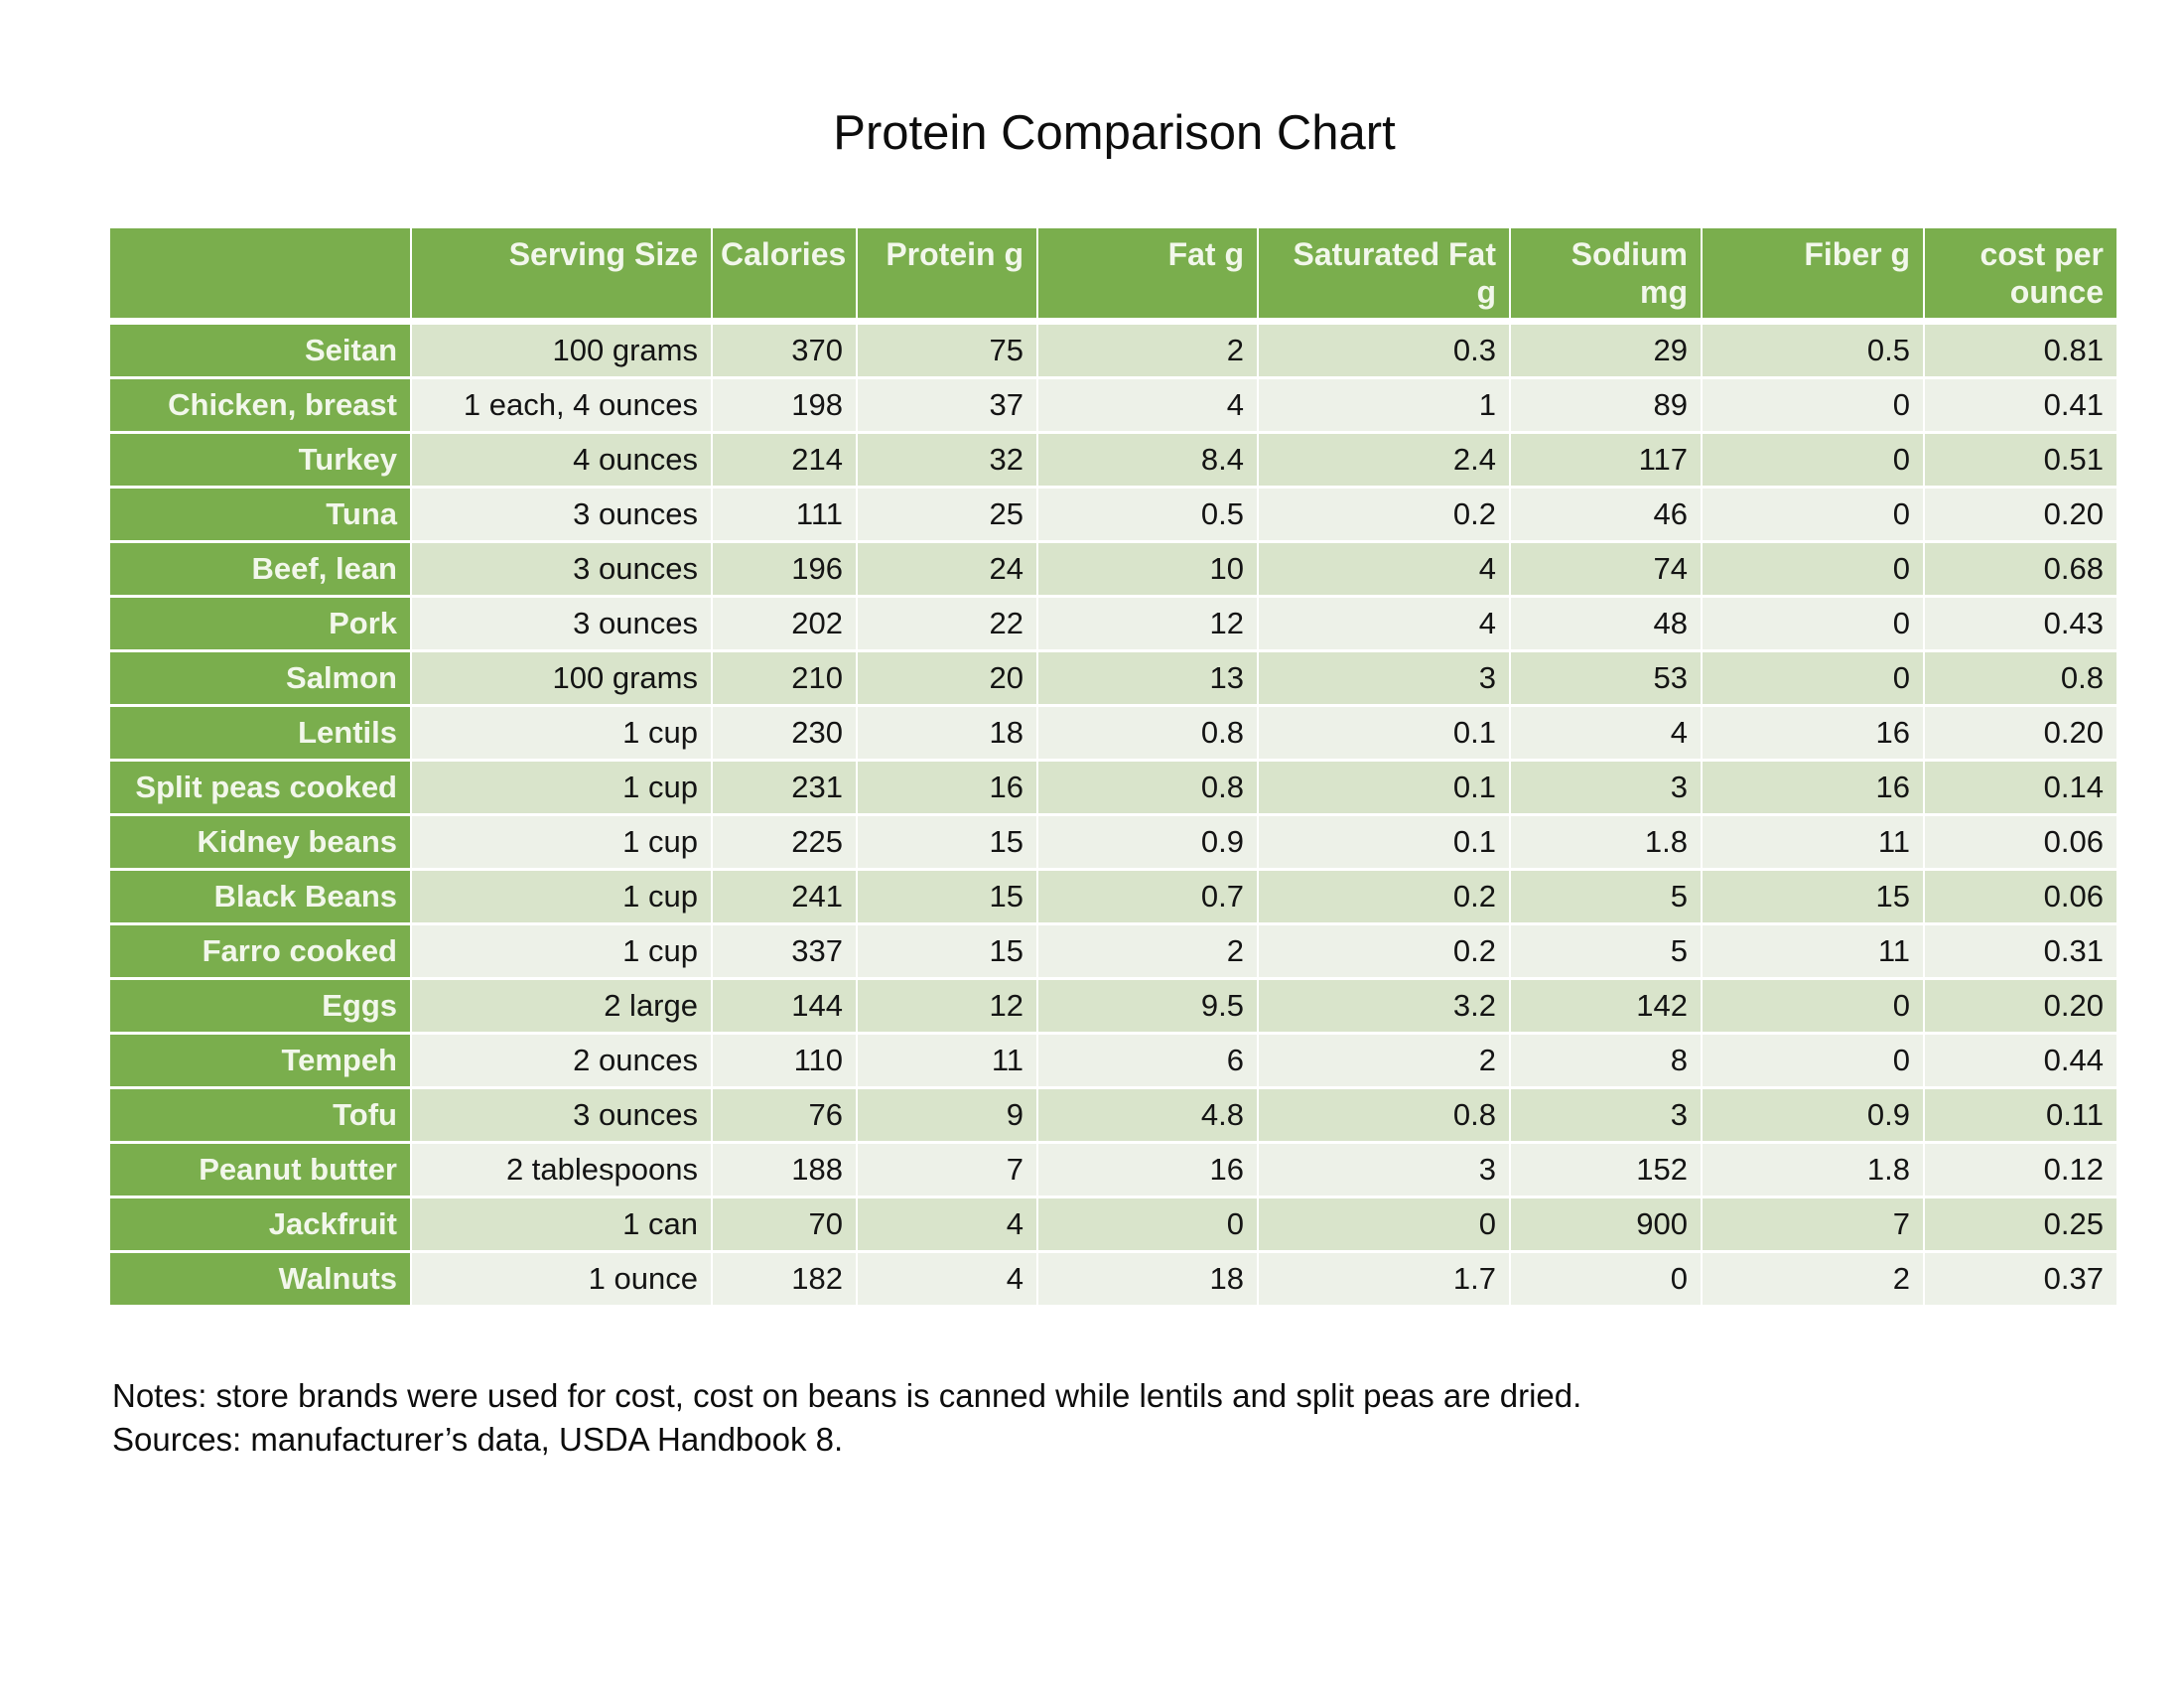 The image size is (2184, 1688). What do you see at coordinates (948, 625) in the screenshot?
I see `table-cell: 22` at bounding box center [948, 625].